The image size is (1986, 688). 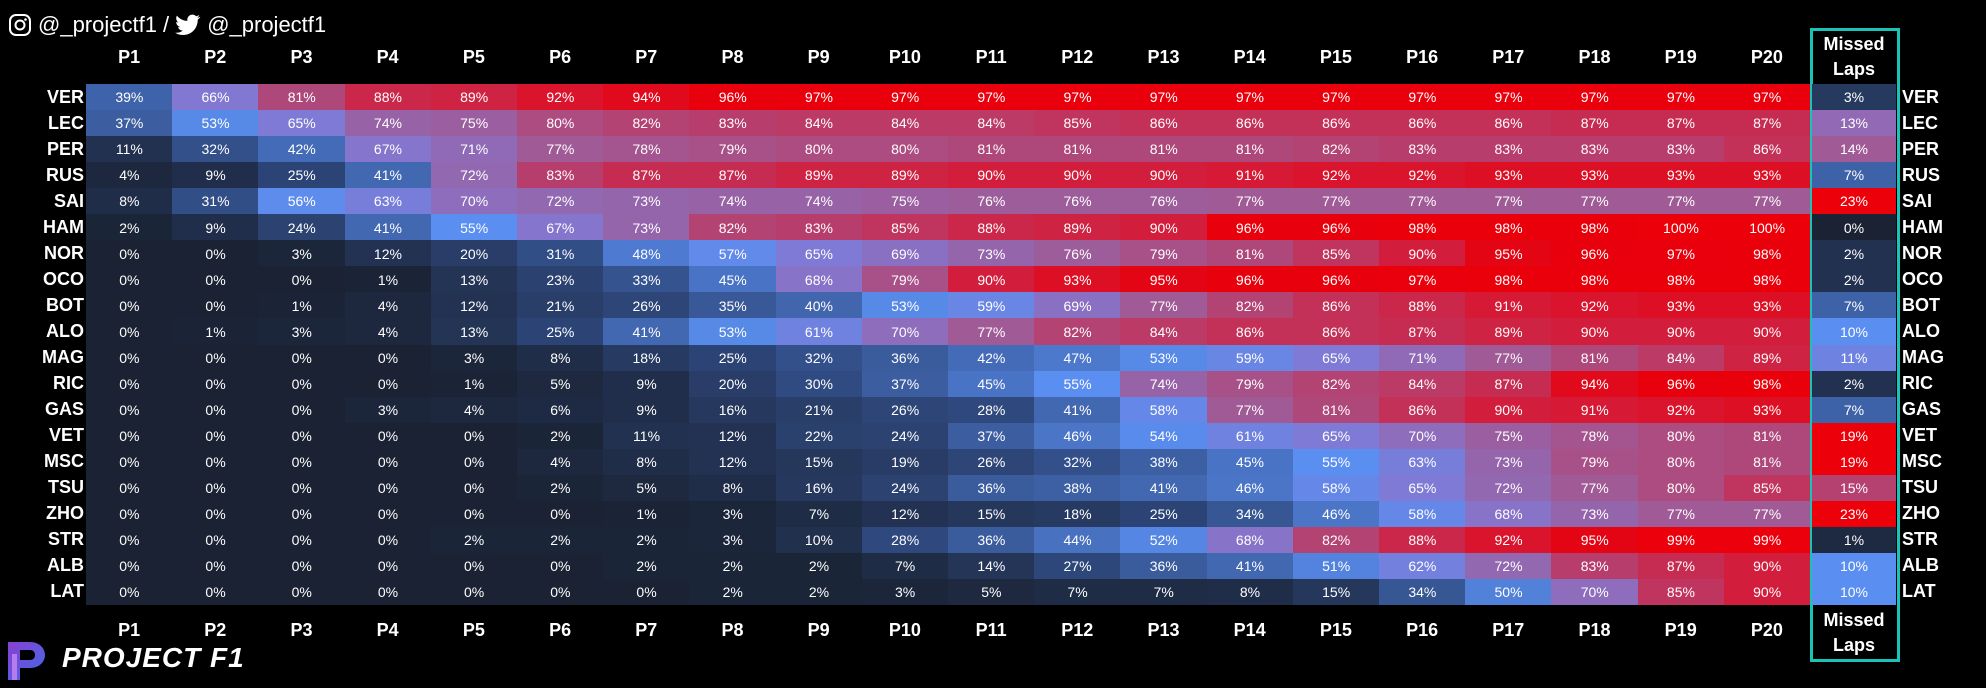 What do you see at coordinates (1508, 488) in the screenshot?
I see `heat-cell: 72%` at bounding box center [1508, 488].